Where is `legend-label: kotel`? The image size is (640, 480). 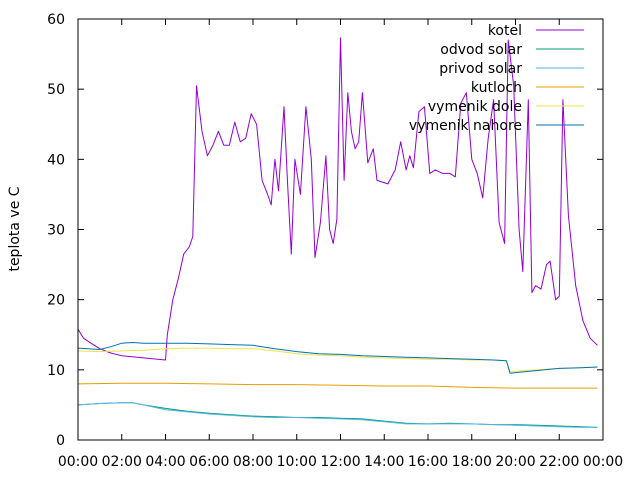 legend-label: kotel is located at coordinates (505, 31).